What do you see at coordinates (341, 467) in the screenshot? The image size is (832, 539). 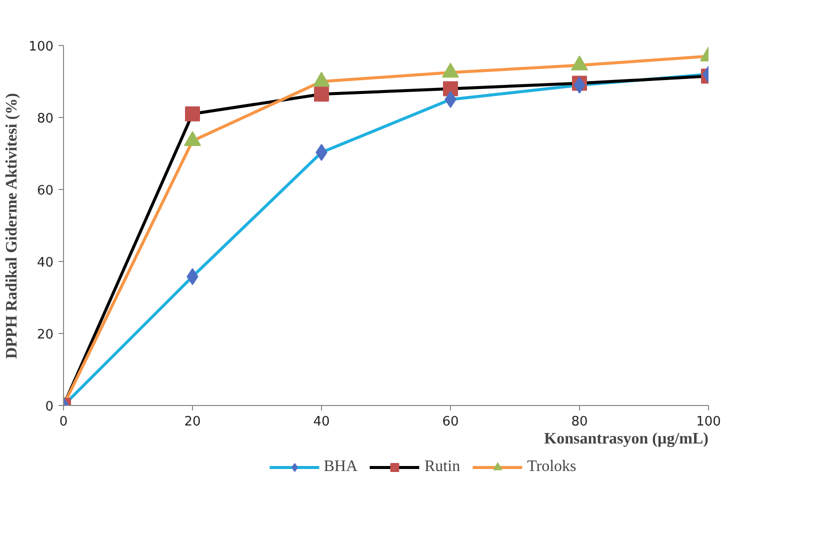 I see `legend-label: BHA` at bounding box center [341, 467].